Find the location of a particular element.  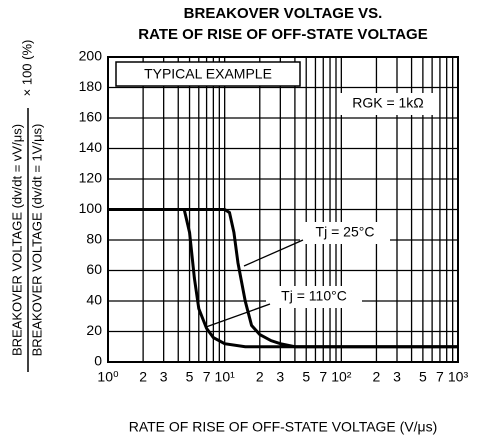

y-axis-label: BREAKOVER VOLTAGE (dv/dt = vV/μs) is located at coordinates (16, 240).